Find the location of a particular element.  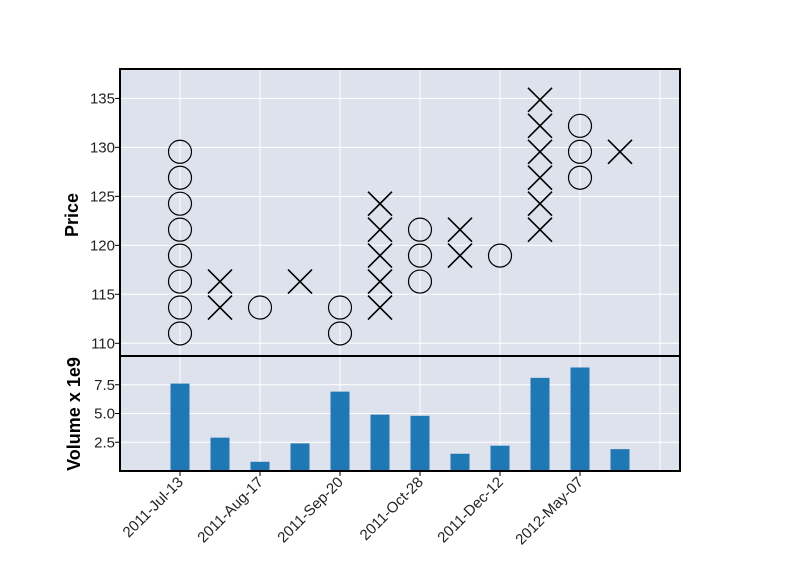

price-tick-label: 120 is located at coordinates (102, 245).